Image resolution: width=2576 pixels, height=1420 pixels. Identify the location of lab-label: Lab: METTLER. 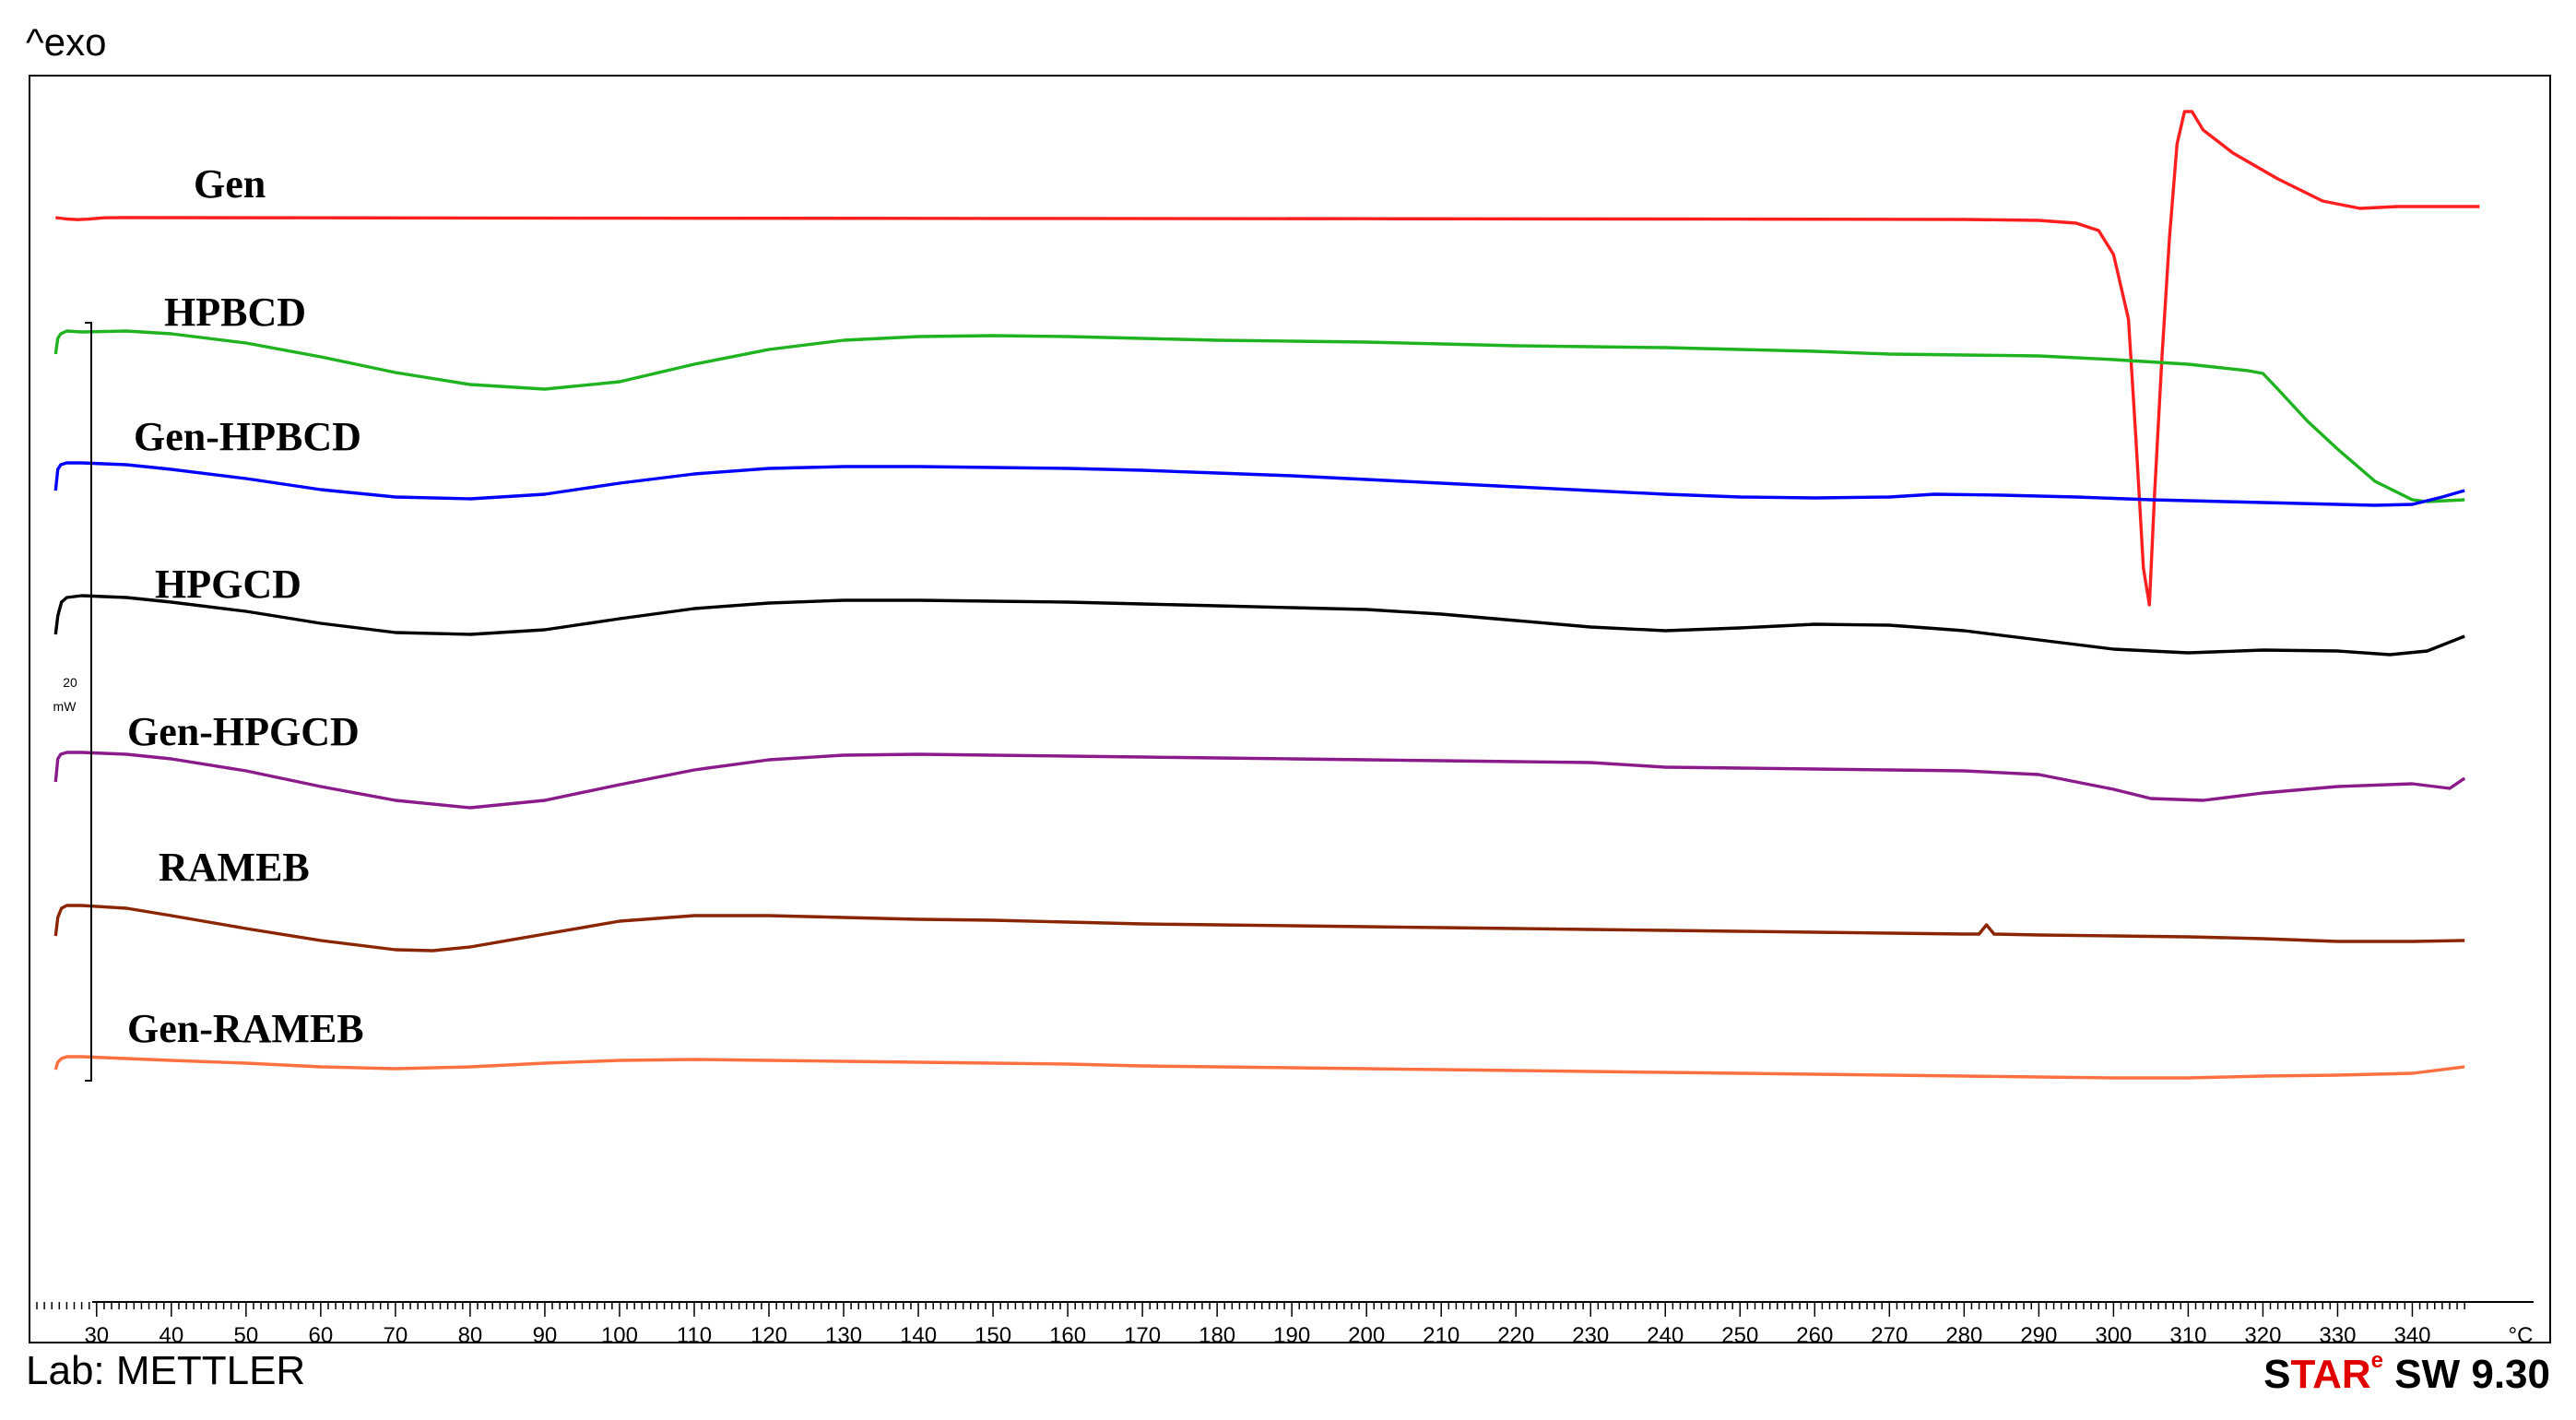
(166, 1370).